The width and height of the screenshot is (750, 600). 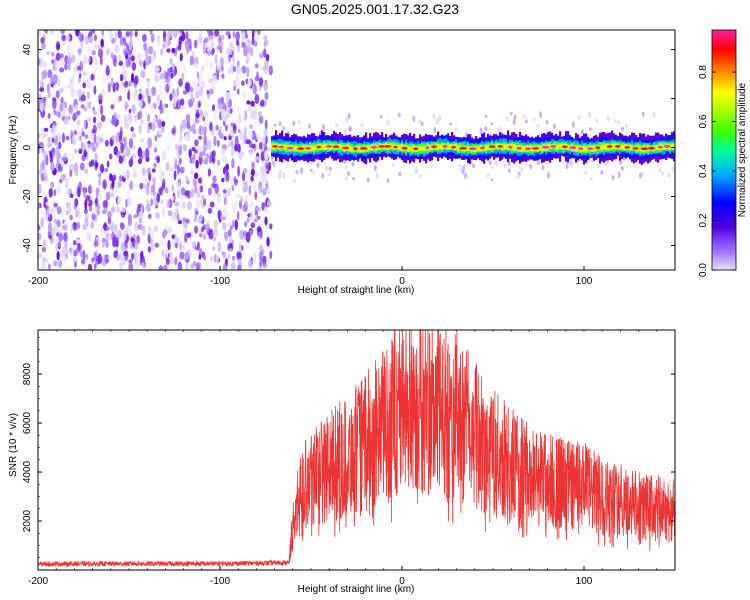 What do you see at coordinates (375, 9) in the screenshot?
I see `chart-title: GN05.2025.001.17.32.G23` at bounding box center [375, 9].